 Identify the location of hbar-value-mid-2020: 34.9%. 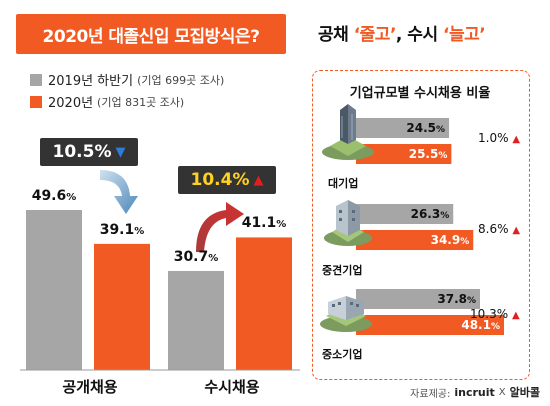
(447, 240).